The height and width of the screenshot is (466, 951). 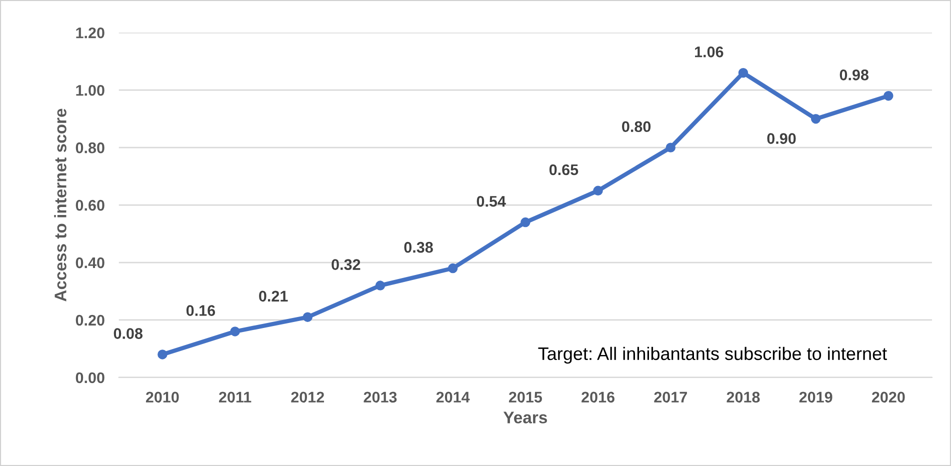 What do you see at coordinates (815, 397) in the screenshot?
I see `x-tick-label: 2019` at bounding box center [815, 397].